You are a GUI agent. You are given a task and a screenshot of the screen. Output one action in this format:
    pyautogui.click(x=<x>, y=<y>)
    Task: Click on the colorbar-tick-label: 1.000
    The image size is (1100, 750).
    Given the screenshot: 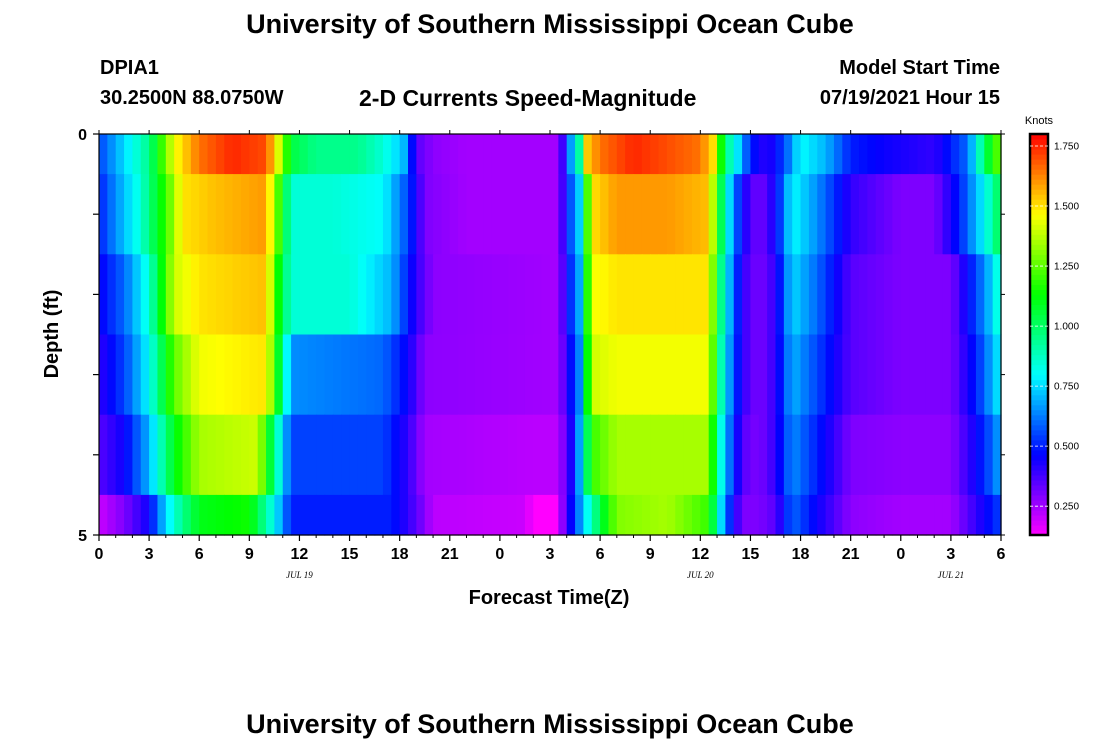 What is the action you would take?
    pyautogui.click(x=1066, y=327)
    